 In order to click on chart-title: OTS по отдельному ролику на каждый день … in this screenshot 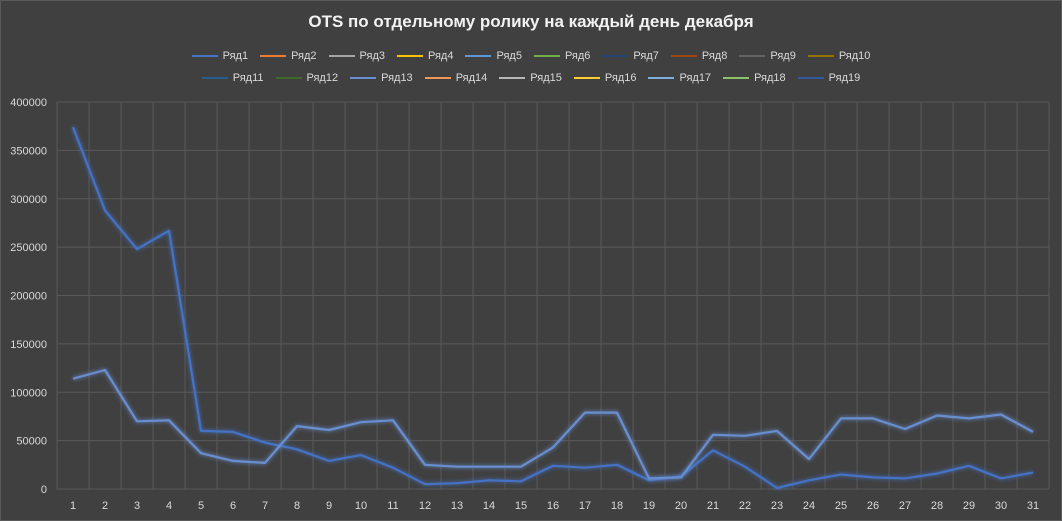, I will do `click(531, 21)`.